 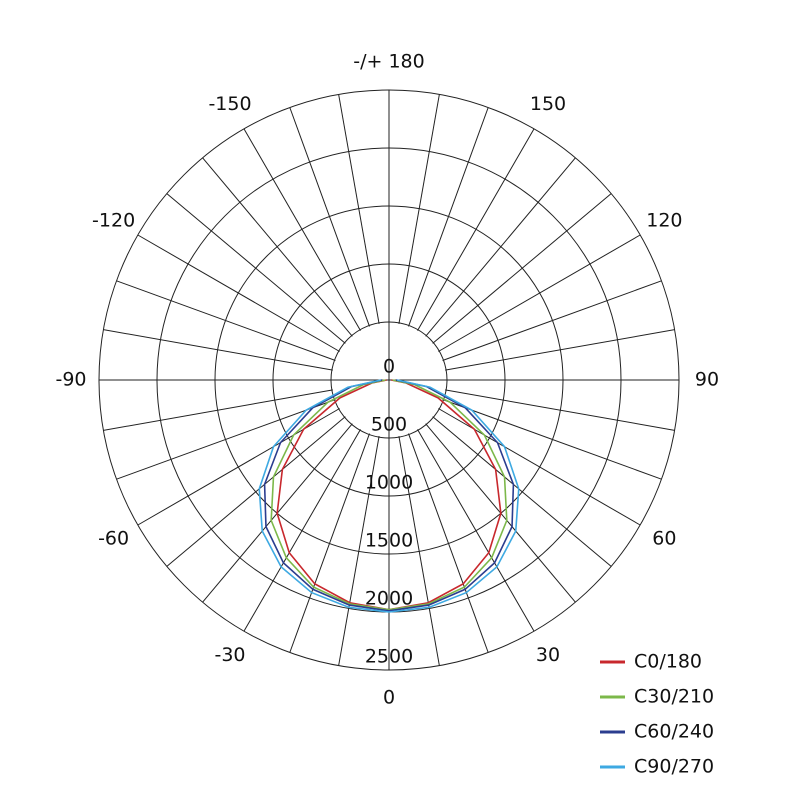 I want to click on angle-tick-label: 30, so click(x=548, y=655).